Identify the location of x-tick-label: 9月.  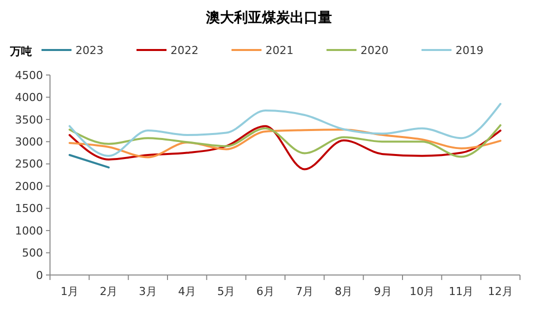
(383, 291).